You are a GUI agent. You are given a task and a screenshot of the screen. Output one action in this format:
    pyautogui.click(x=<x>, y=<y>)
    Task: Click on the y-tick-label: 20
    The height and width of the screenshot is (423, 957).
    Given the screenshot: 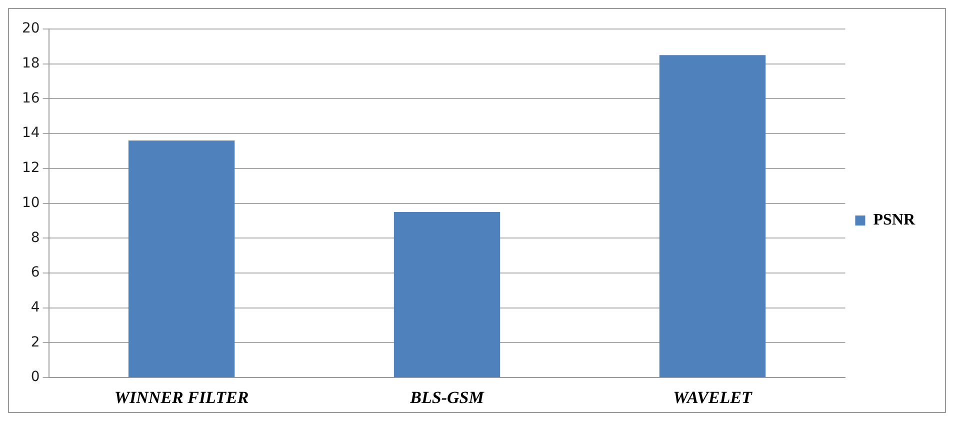 What is the action you would take?
    pyautogui.click(x=31, y=28)
    